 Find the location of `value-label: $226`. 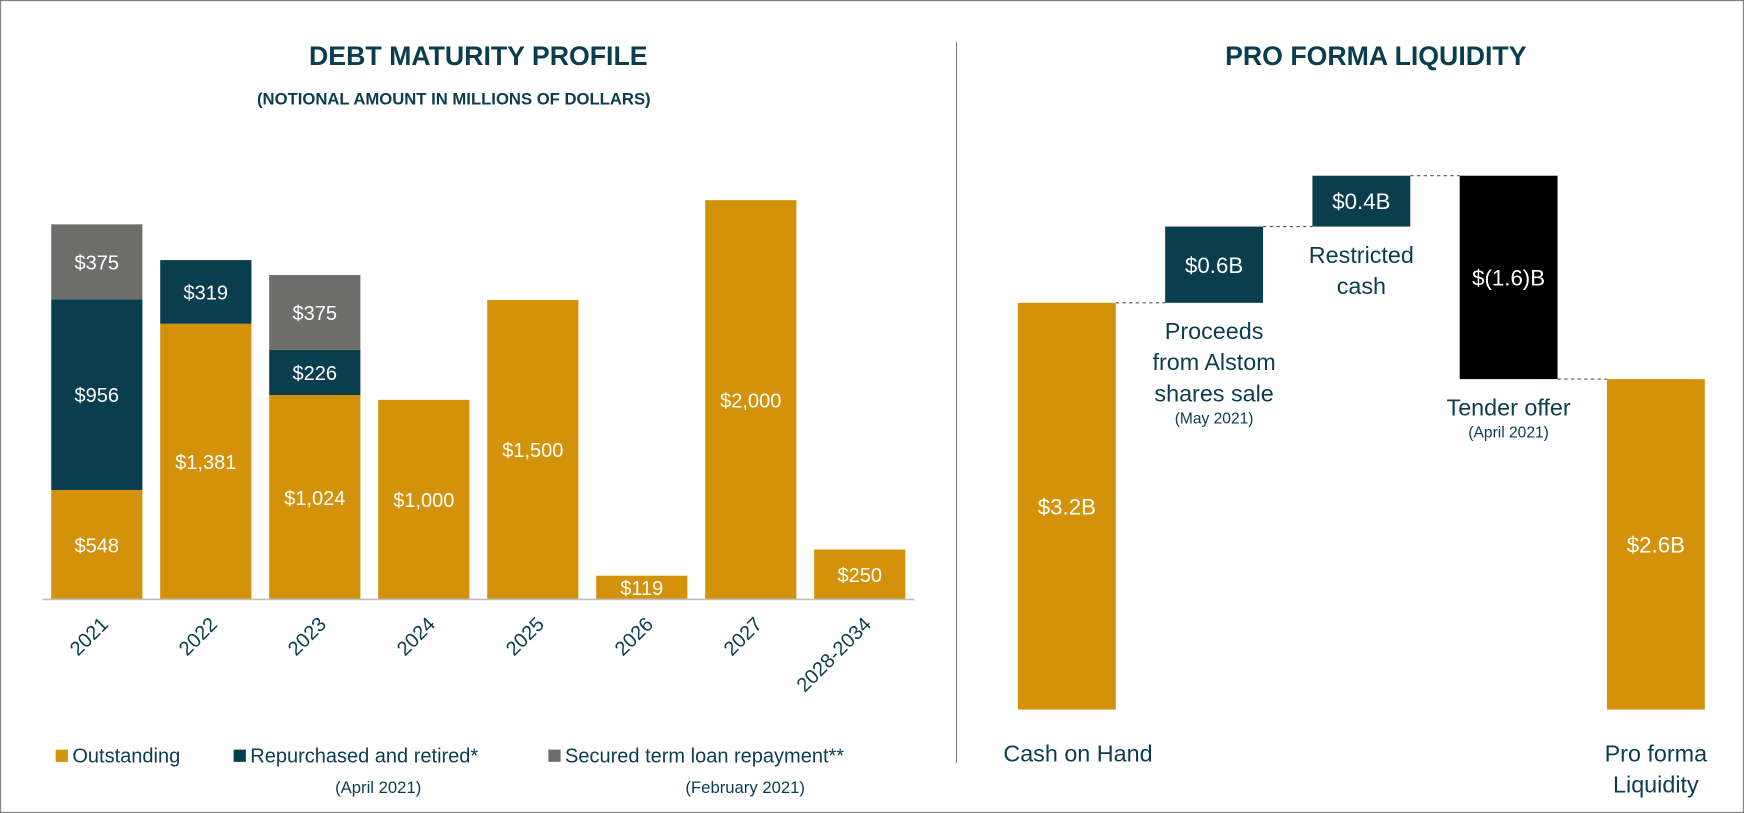

value-label: $226 is located at coordinates (315, 374).